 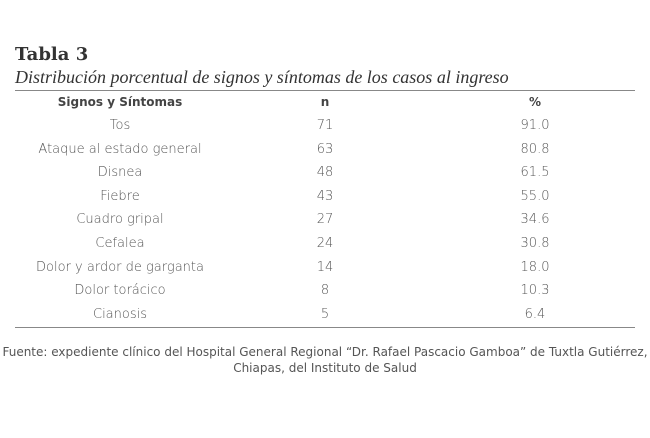 I want to click on cell-n: 71, so click(x=325, y=125).